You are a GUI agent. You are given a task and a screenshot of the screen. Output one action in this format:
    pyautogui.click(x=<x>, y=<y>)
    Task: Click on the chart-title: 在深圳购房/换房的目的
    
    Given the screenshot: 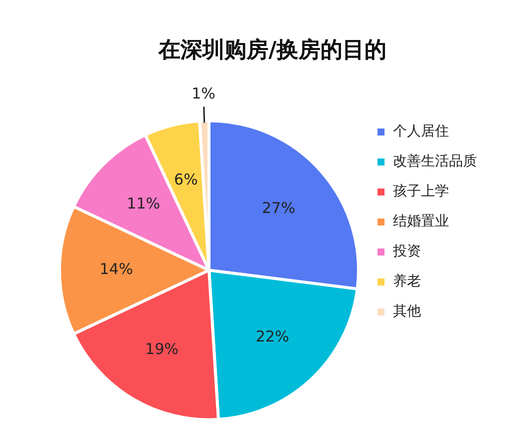 What is the action you would take?
    pyautogui.click(x=272, y=49)
    